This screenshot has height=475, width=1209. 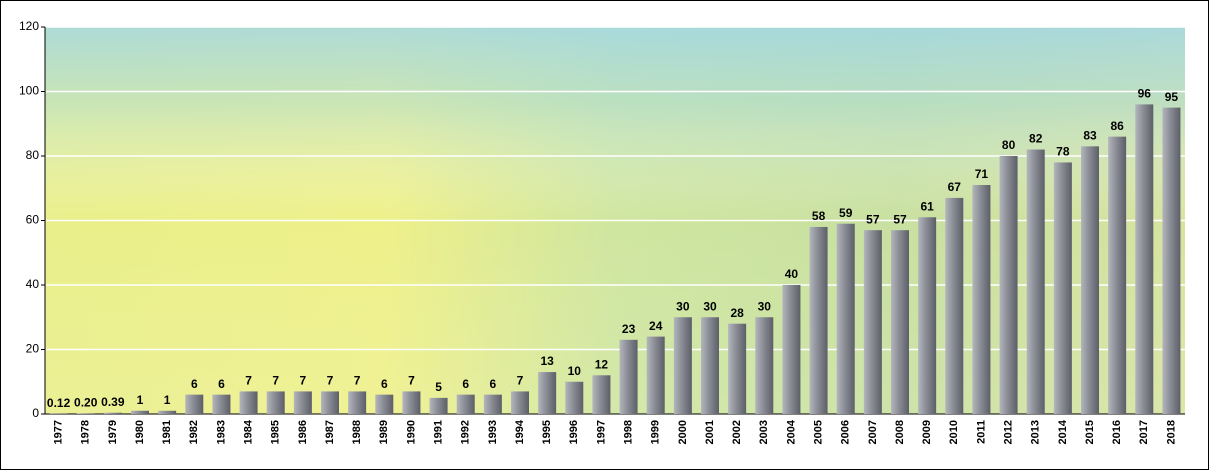 What do you see at coordinates (411, 432) in the screenshot?
I see `x-tick-label: 1990` at bounding box center [411, 432].